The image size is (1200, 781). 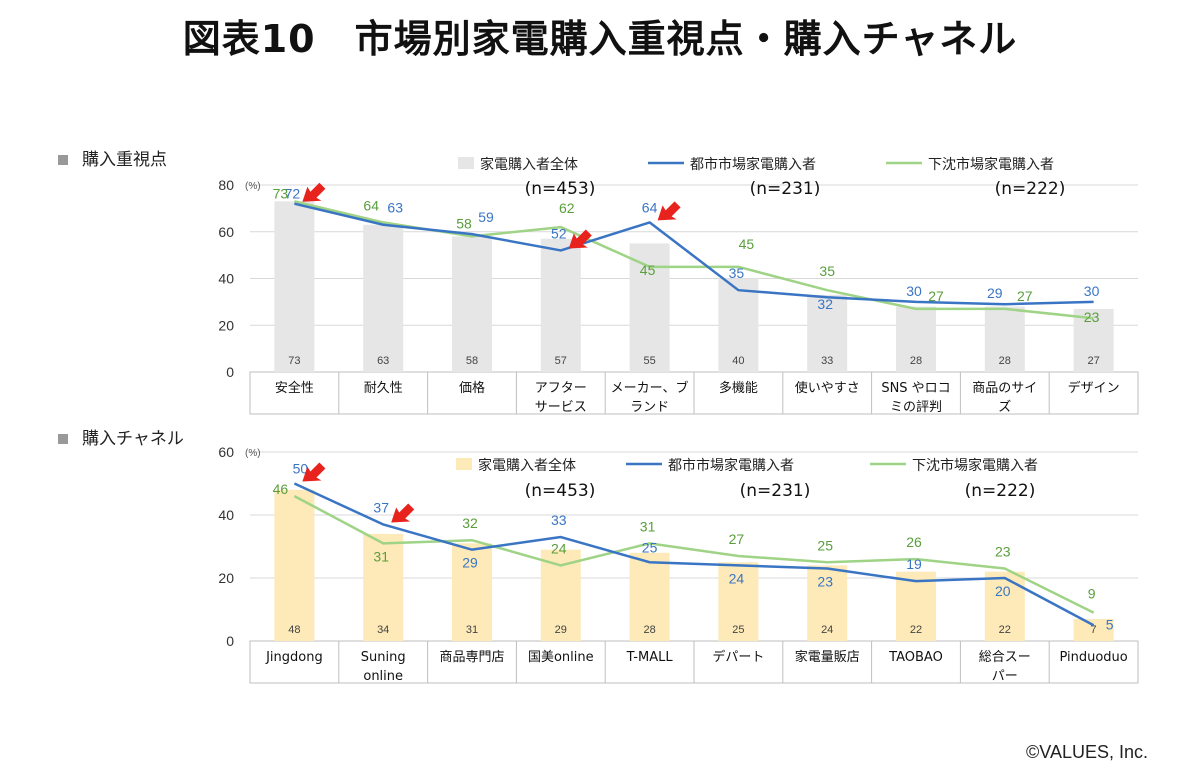 What do you see at coordinates (827, 271) in the screenshot?
I see `rural-value-label: 35` at bounding box center [827, 271].